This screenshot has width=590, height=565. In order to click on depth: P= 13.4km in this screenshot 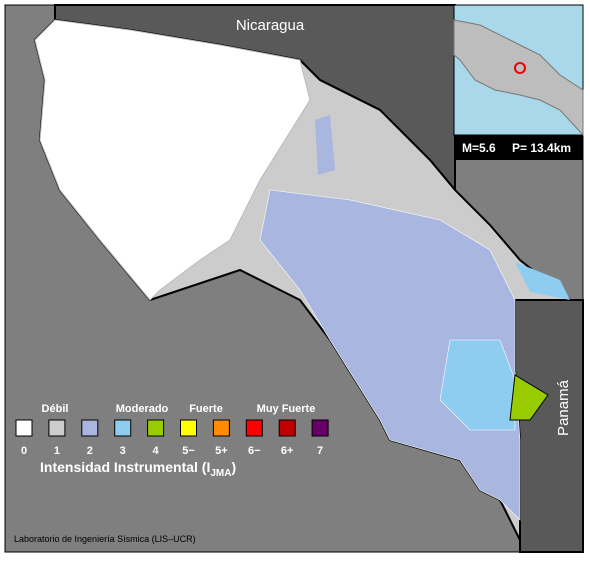, I will do `click(541, 148)`.